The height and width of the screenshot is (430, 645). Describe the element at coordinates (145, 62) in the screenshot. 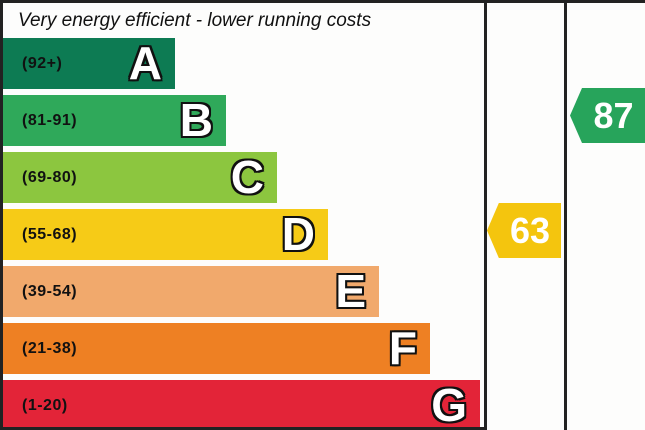

I see `band-a-letter: A` at that location.